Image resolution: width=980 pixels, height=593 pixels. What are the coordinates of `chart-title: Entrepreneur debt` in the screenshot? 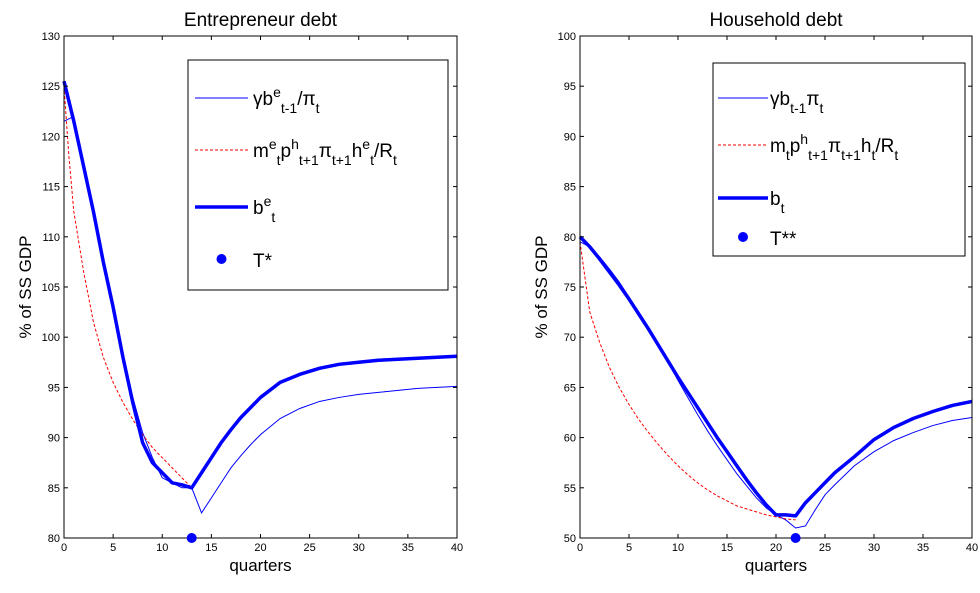 It's located at (261, 20).